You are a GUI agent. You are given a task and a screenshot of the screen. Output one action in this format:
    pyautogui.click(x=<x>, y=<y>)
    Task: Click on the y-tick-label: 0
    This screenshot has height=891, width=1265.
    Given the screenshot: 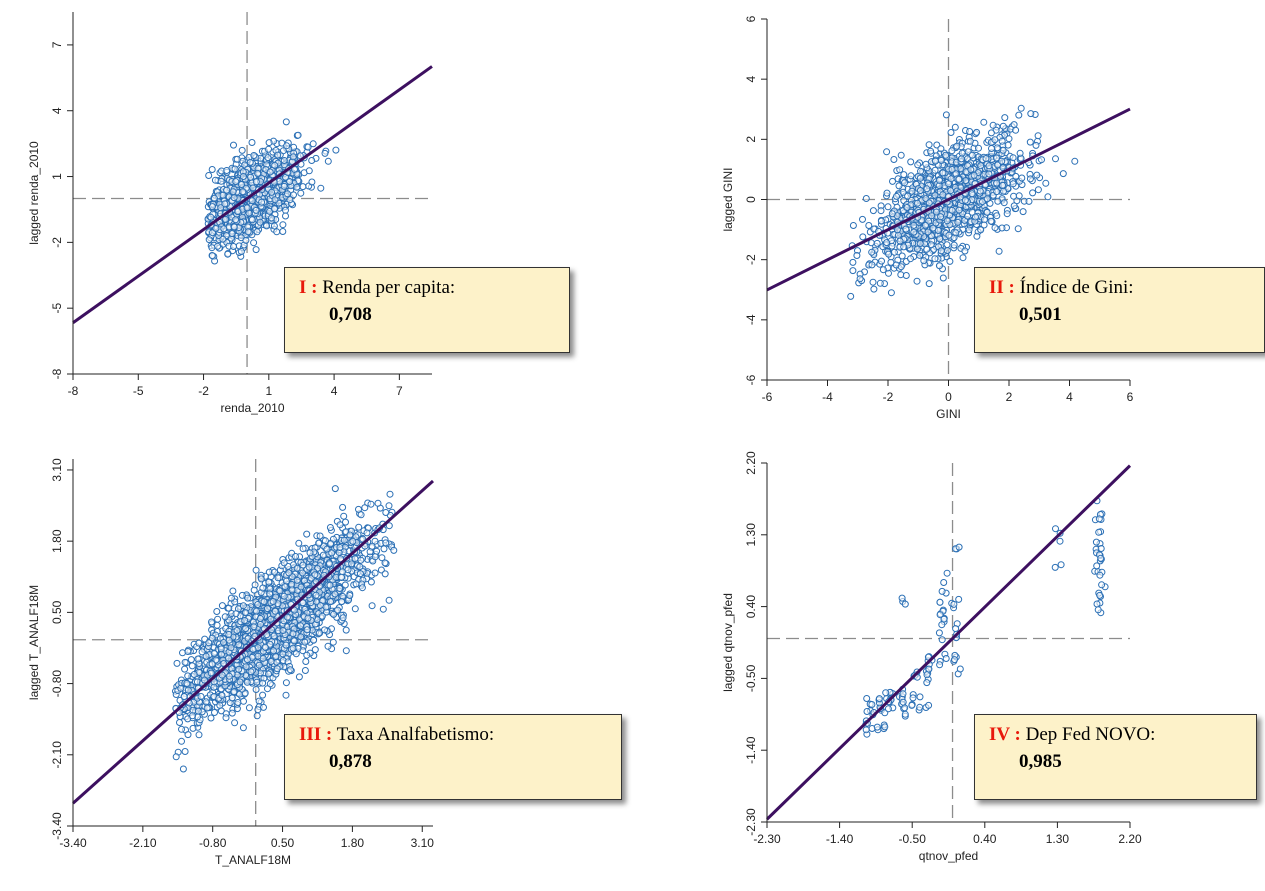 What is the action you would take?
    pyautogui.click(x=751, y=199)
    